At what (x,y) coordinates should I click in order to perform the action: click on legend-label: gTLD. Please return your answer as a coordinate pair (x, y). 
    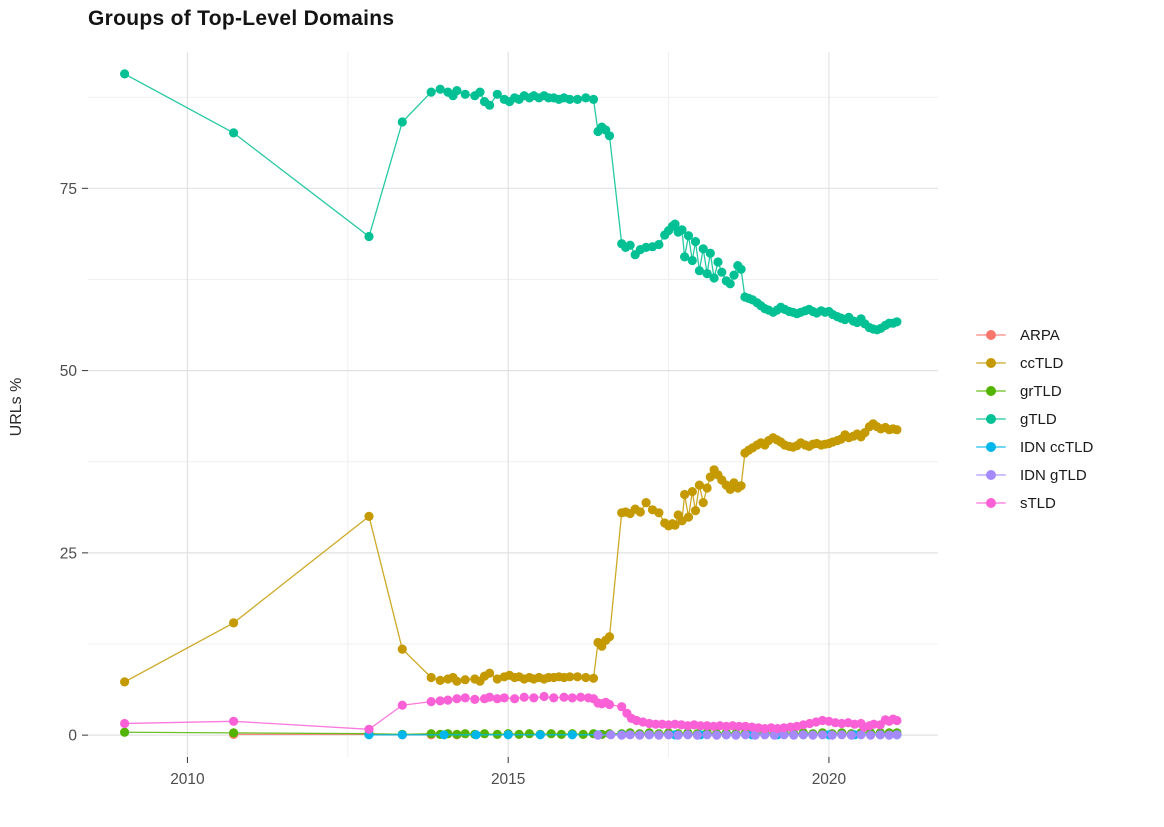
    Looking at the image, I should click on (1038, 419).